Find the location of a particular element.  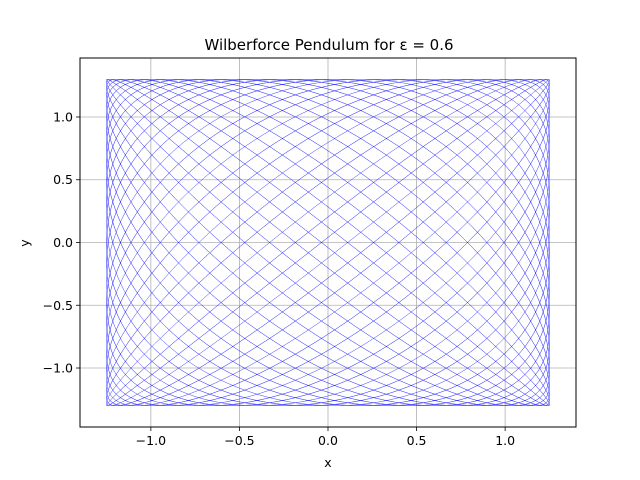

x-tick-label: 0.0 is located at coordinates (328, 440).